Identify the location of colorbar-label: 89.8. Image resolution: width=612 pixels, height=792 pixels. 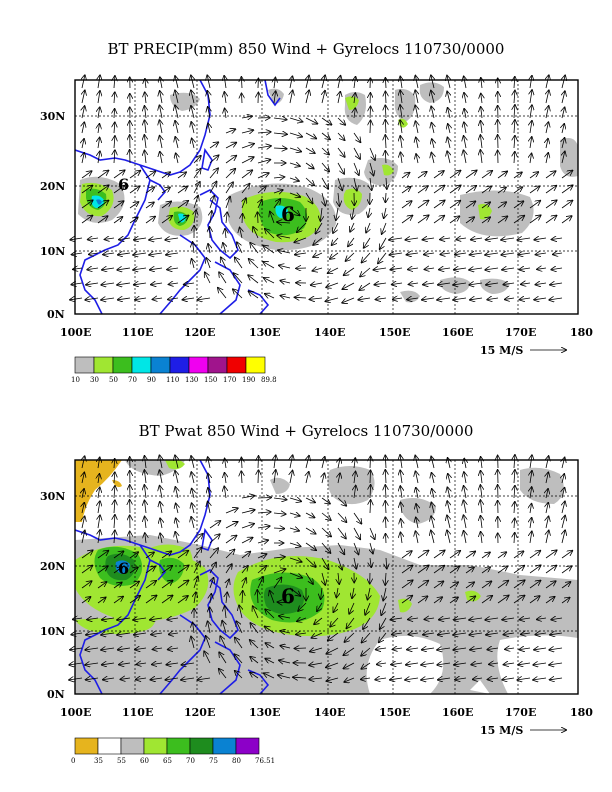
(269, 380).